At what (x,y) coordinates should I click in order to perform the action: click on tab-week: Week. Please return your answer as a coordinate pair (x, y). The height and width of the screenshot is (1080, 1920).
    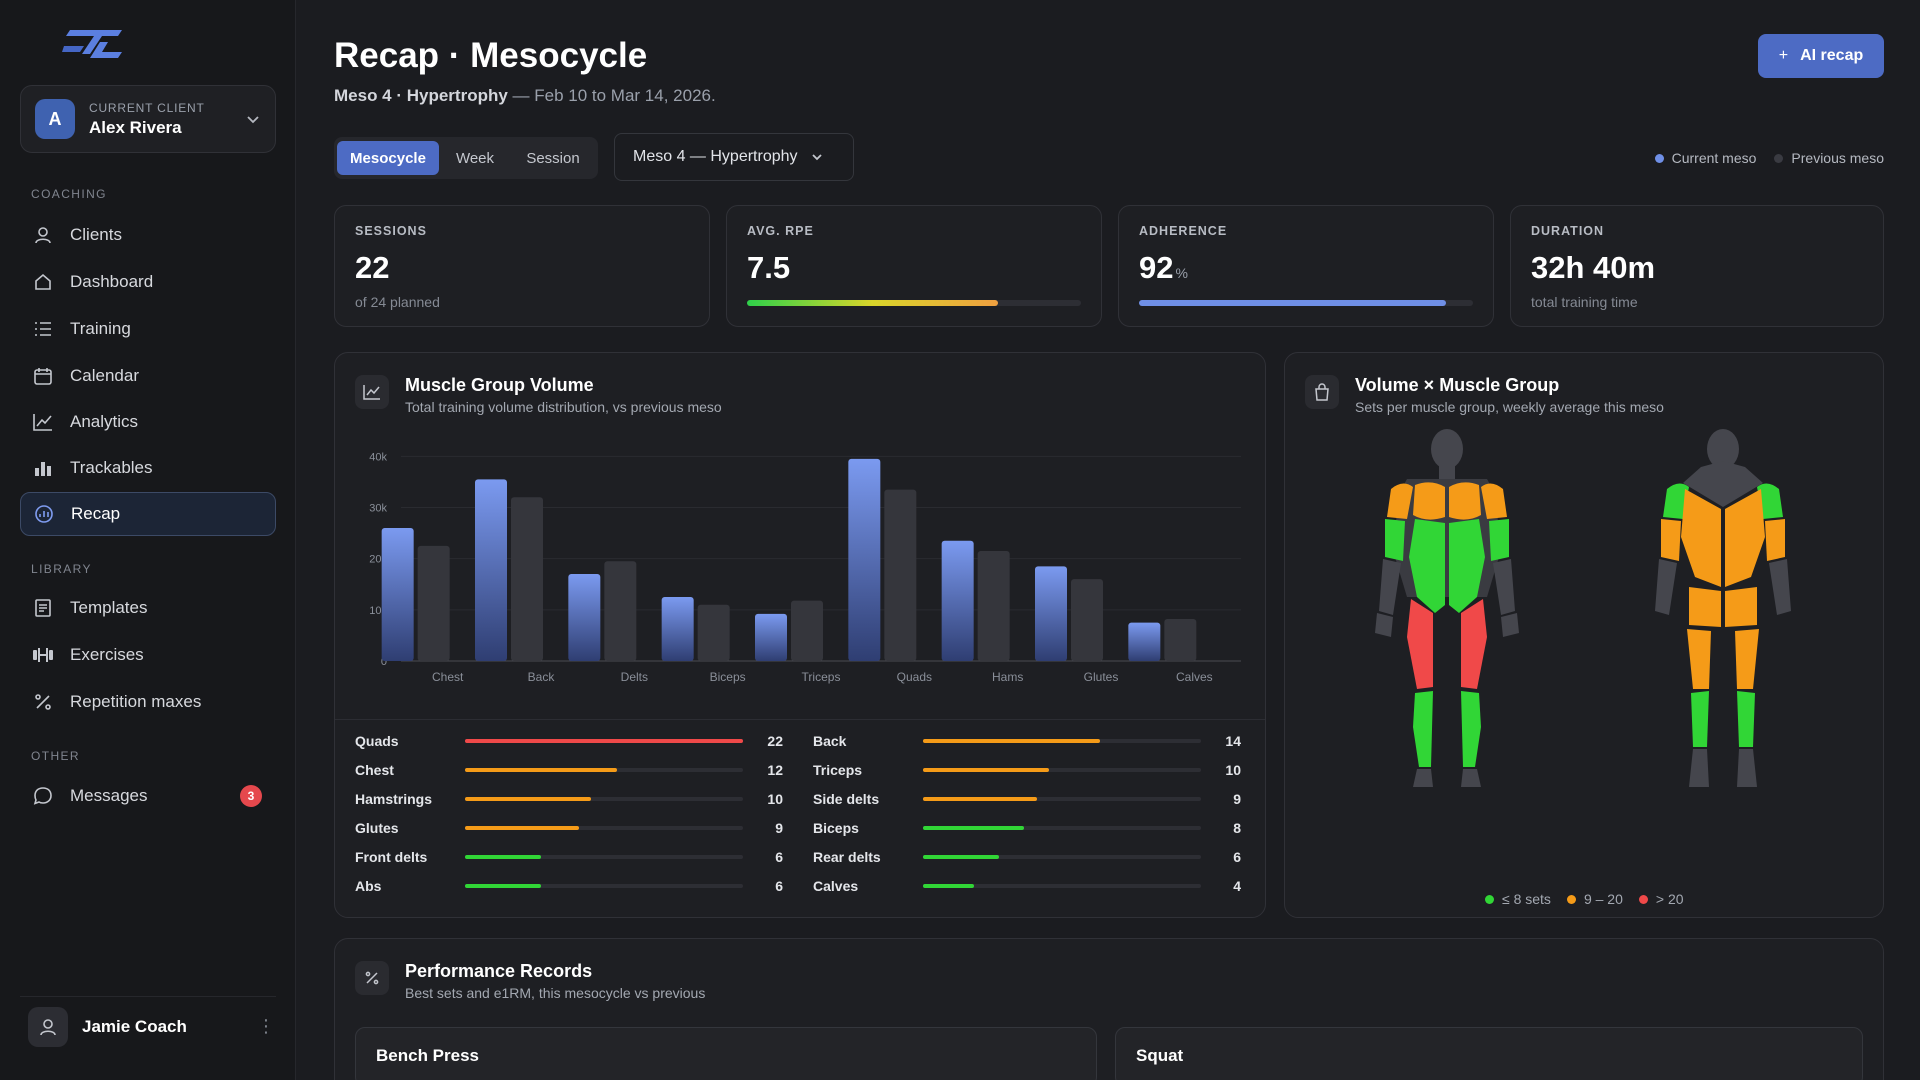
    Looking at the image, I should click on (475, 158).